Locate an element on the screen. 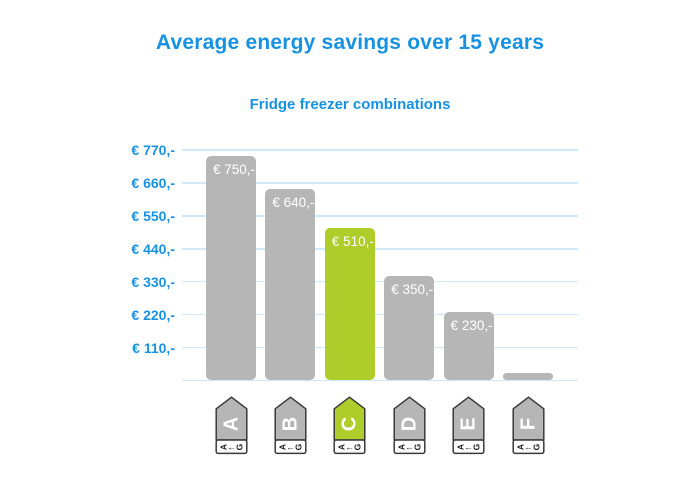 The height and width of the screenshot is (485, 700). bar-a: € 750,- is located at coordinates (231, 268).